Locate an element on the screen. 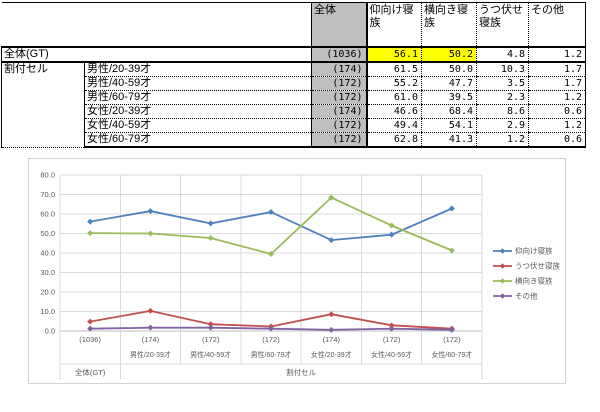 This screenshot has height=412, width=600. x-tick-name-label: 女性/60-79才 is located at coordinates (451, 354).